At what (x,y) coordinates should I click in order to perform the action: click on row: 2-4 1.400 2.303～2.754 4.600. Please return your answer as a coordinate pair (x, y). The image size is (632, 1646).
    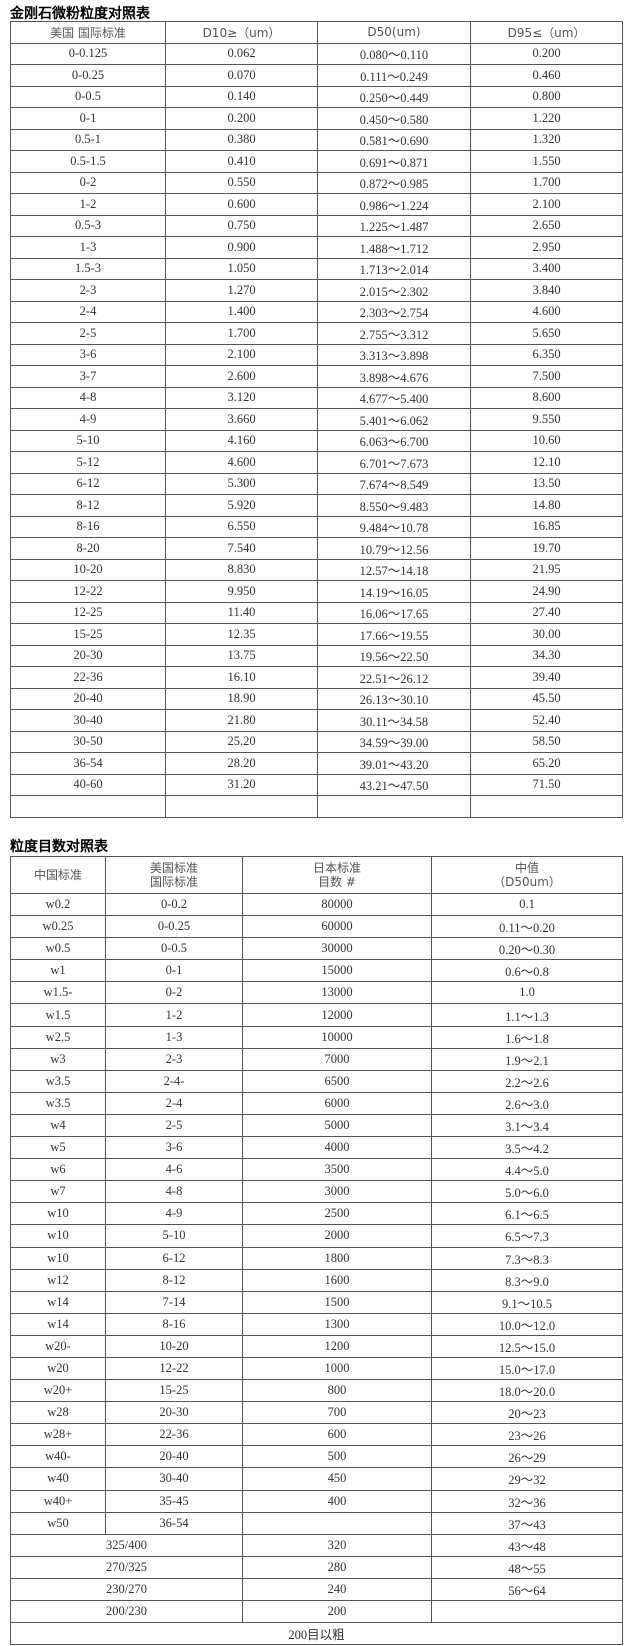
    Looking at the image, I should click on (316, 311).